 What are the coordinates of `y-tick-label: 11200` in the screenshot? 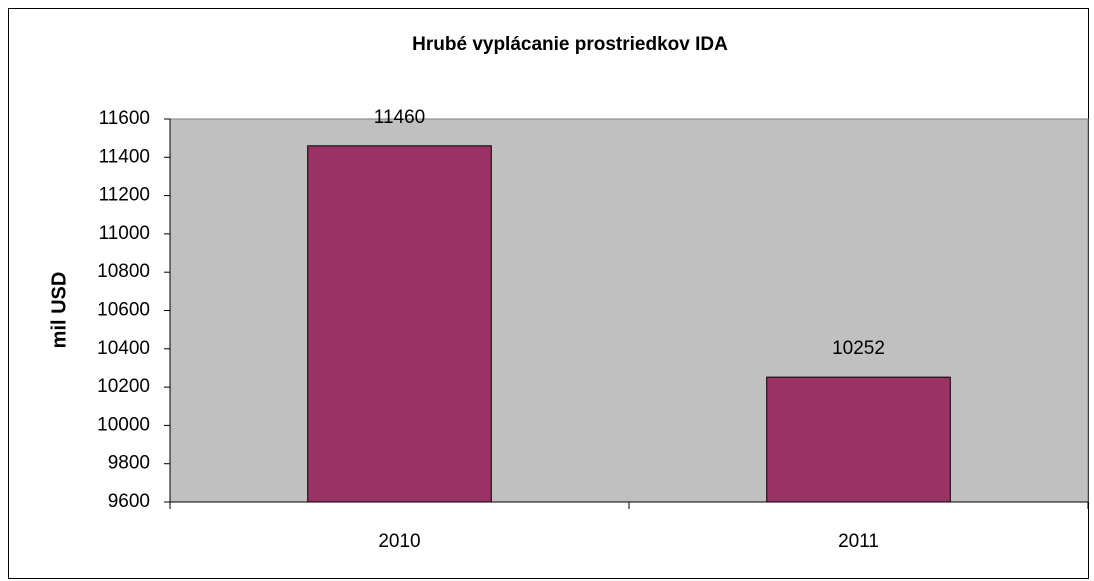 It's located at (124, 195).